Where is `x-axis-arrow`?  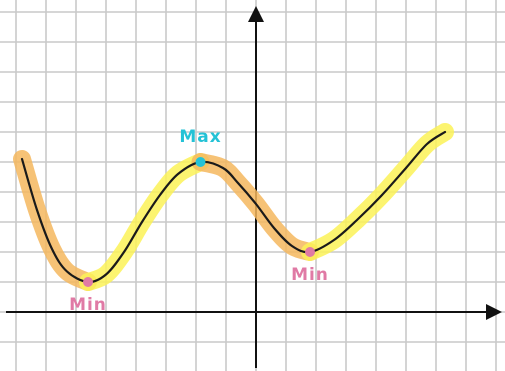 x-axis-arrow is located at coordinates (494, 312).